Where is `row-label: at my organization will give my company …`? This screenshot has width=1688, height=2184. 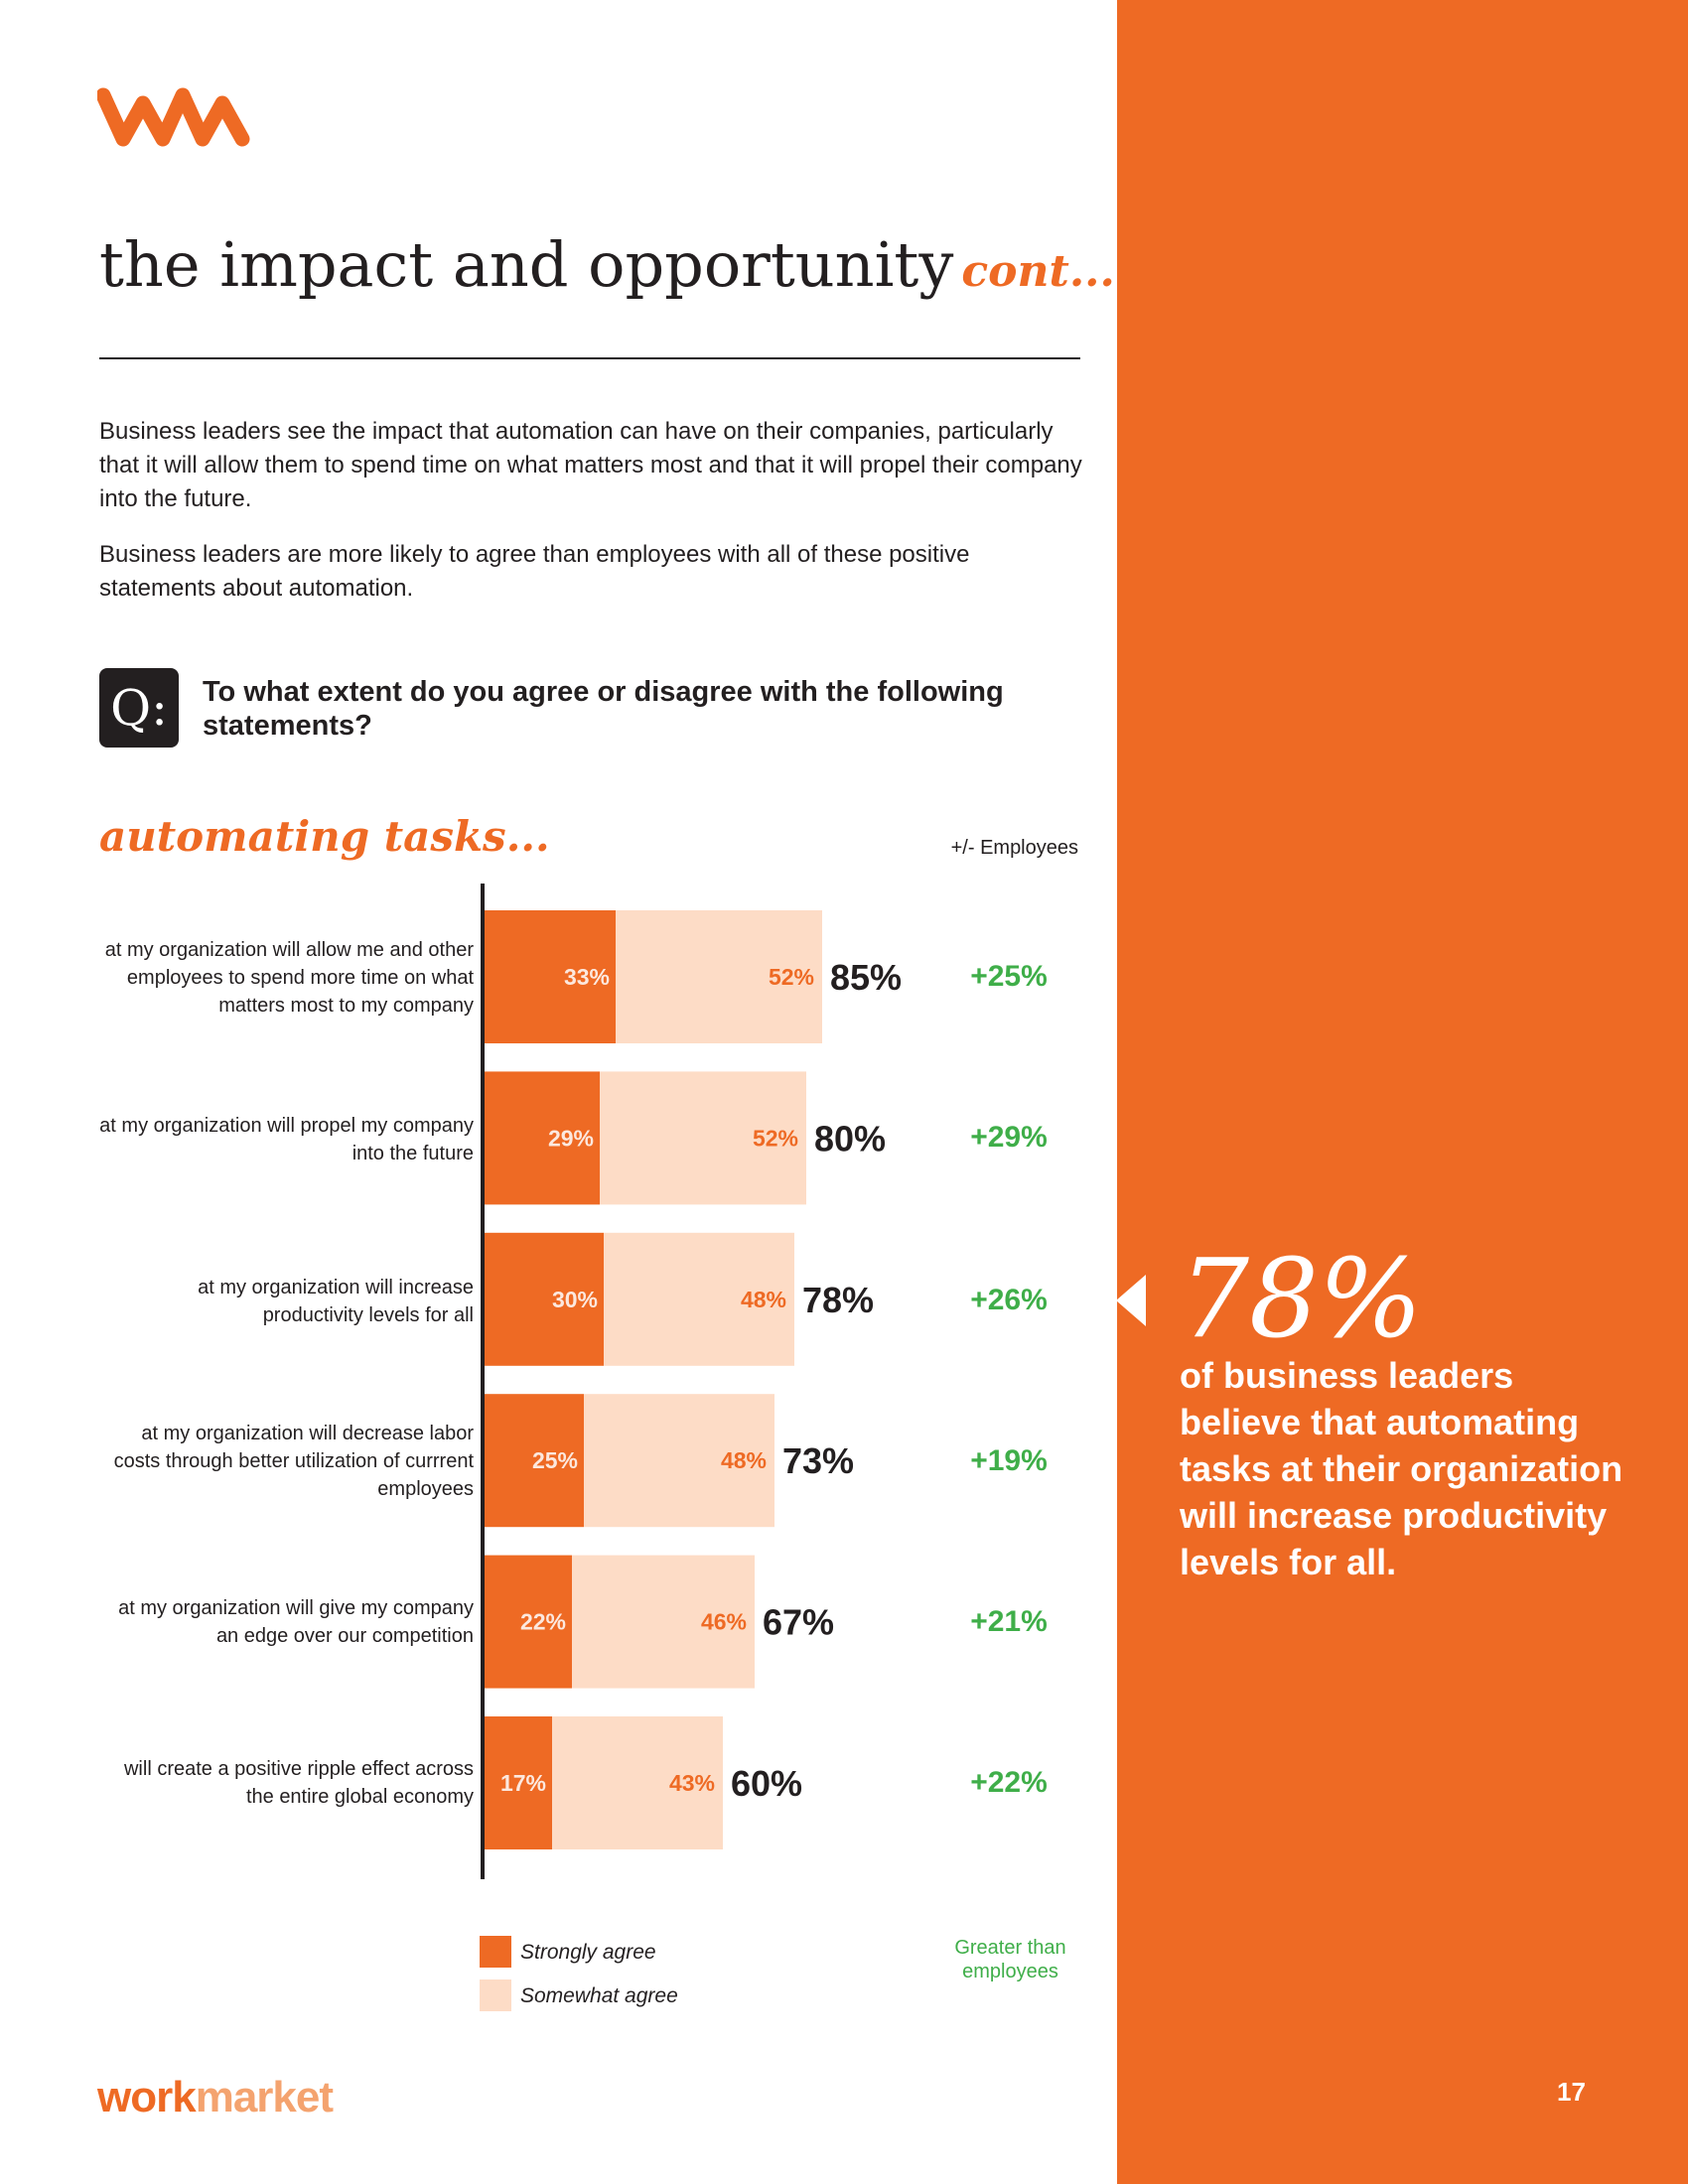 row-label: at my organization will give my company … is located at coordinates (296, 1622).